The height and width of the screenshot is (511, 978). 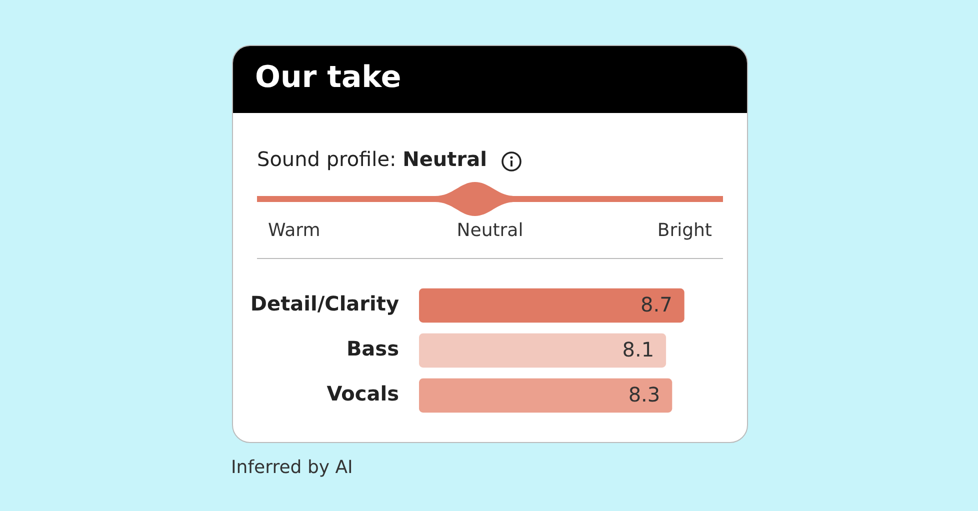 What do you see at coordinates (372, 159) in the screenshot?
I see `chart-subtitle: Sound profile: Neutral` at bounding box center [372, 159].